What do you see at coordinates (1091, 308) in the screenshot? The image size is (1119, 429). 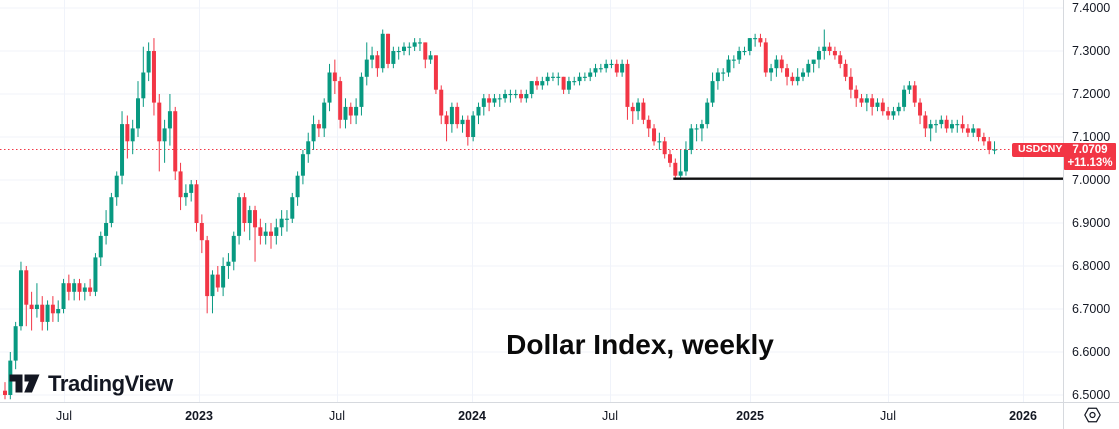 I see `price-axis-label: 6.7000` at bounding box center [1091, 308].